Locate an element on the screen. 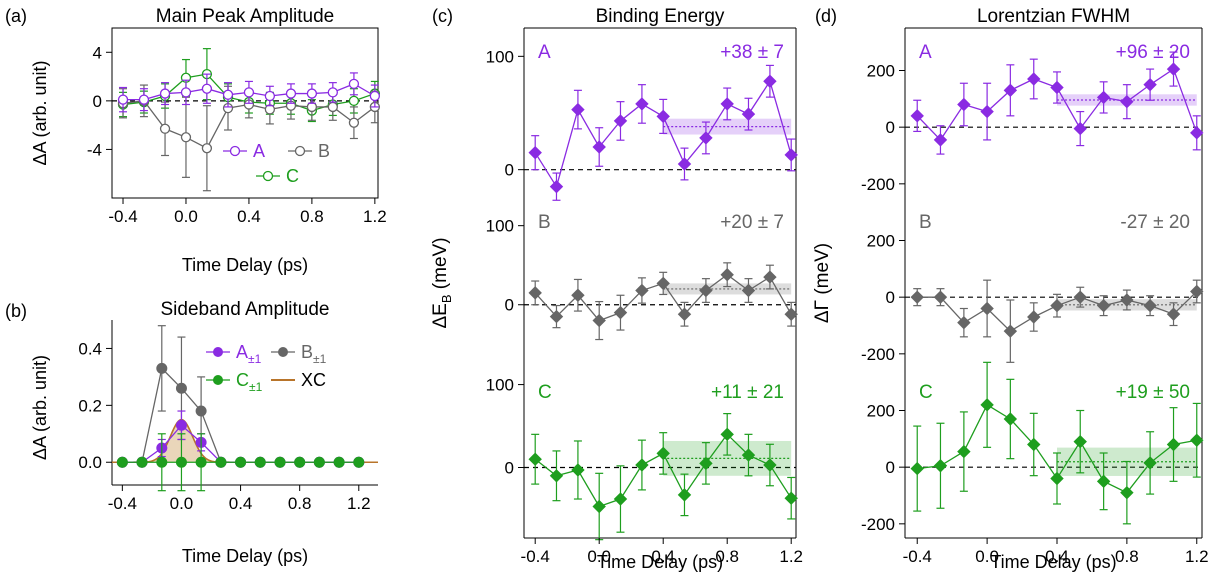 Image resolution: width=1216 pixels, height=580 pixels. legend-label-B: B±1 is located at coordinates (314, 354).